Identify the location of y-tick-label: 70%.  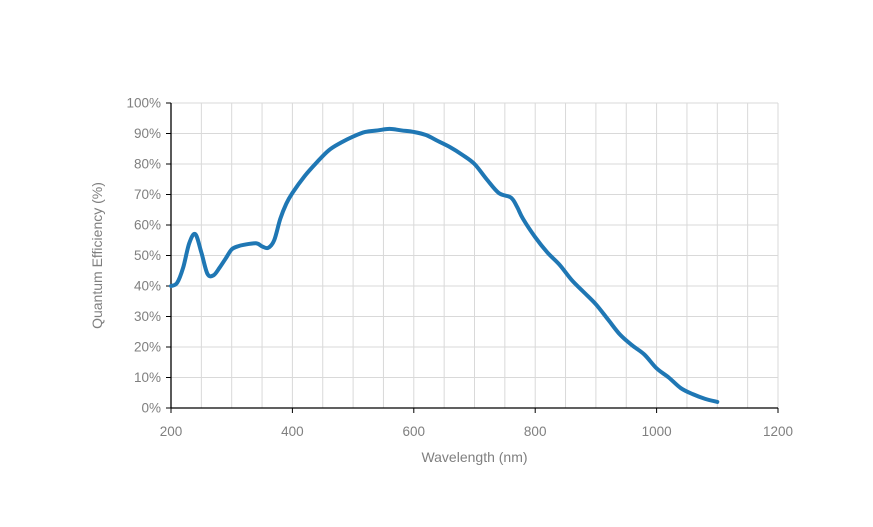
(147, 194).